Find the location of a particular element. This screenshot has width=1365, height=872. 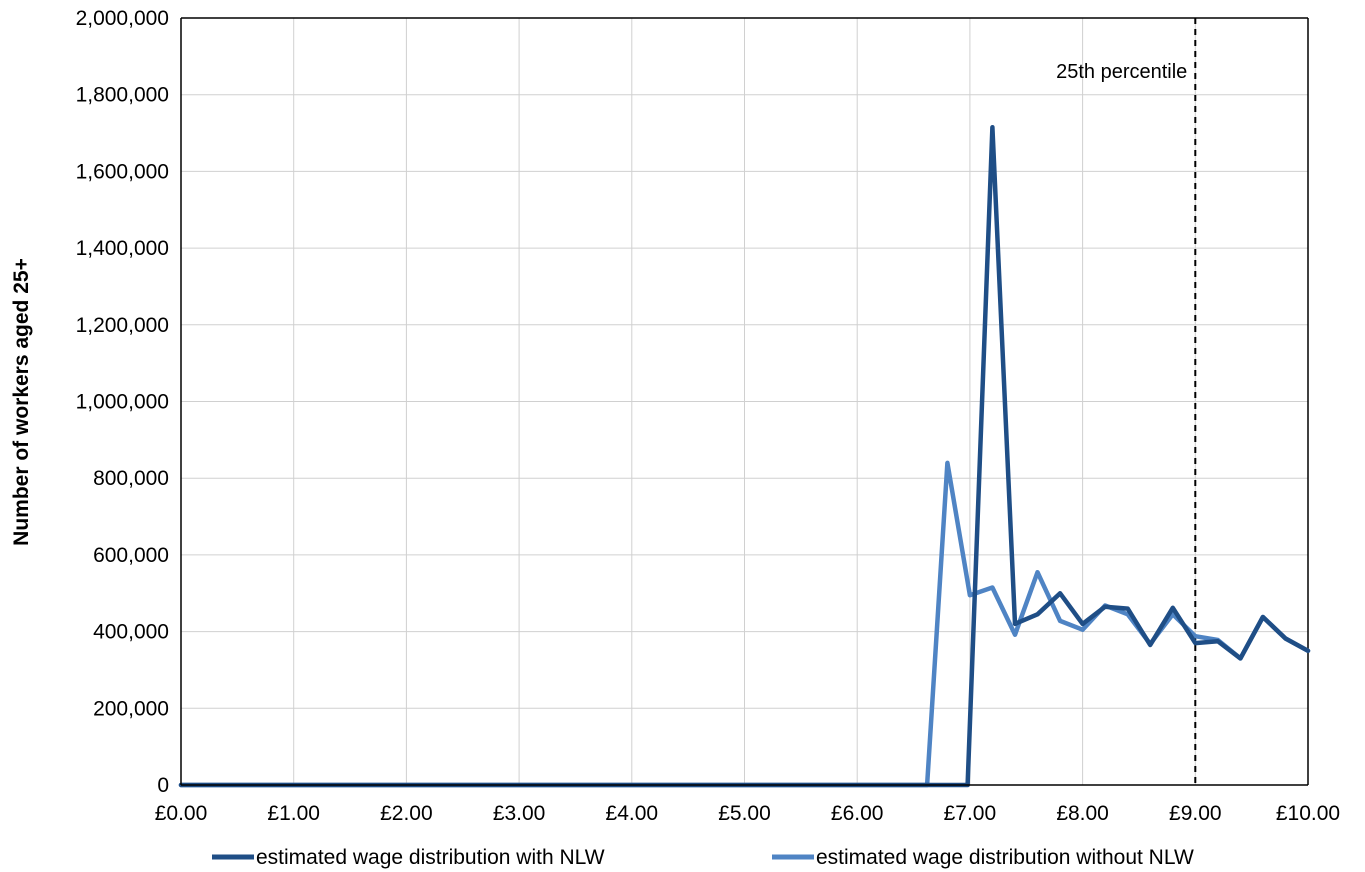

x-tick-label: £6.00 is located at coordinates (857, 813).